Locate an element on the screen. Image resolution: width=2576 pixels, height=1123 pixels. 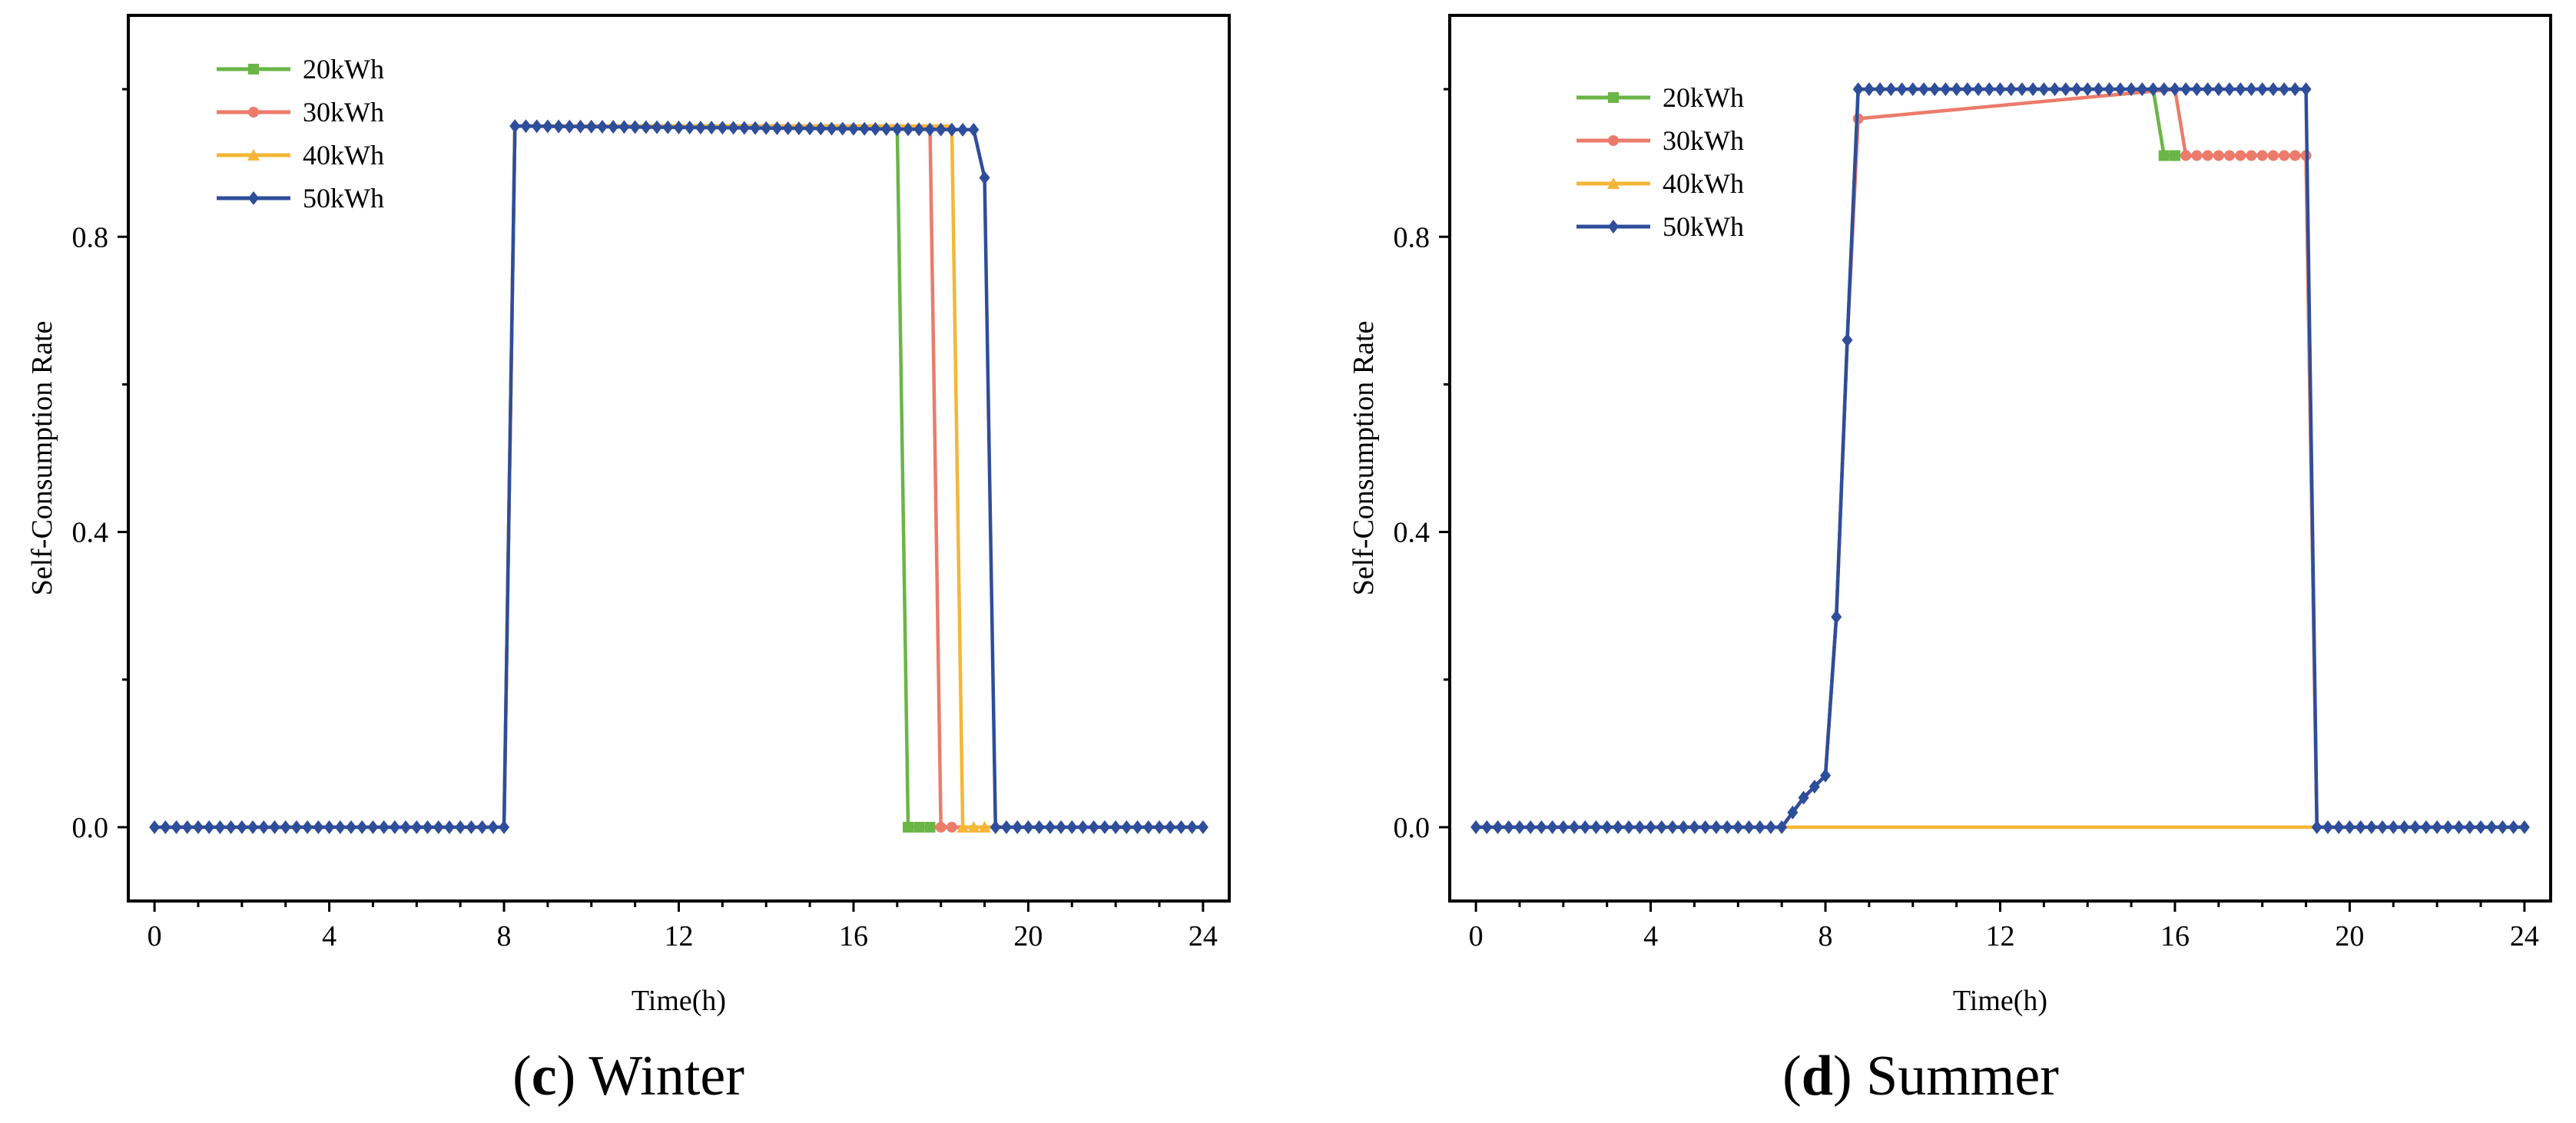
x-tick-label: 8 is located at coordinates (1825, 936).